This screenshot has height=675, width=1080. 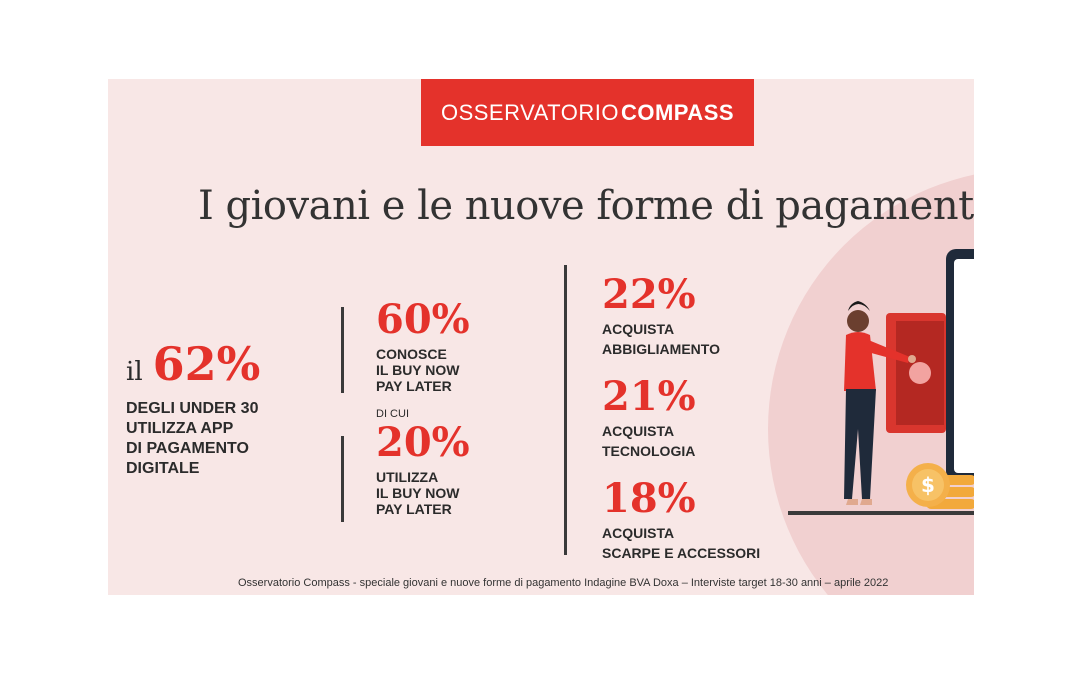 What do you see at coordinates (163, 468) in the screenshot?
I see `caption-line: DIGITALE` at bounding box center [163, 468].